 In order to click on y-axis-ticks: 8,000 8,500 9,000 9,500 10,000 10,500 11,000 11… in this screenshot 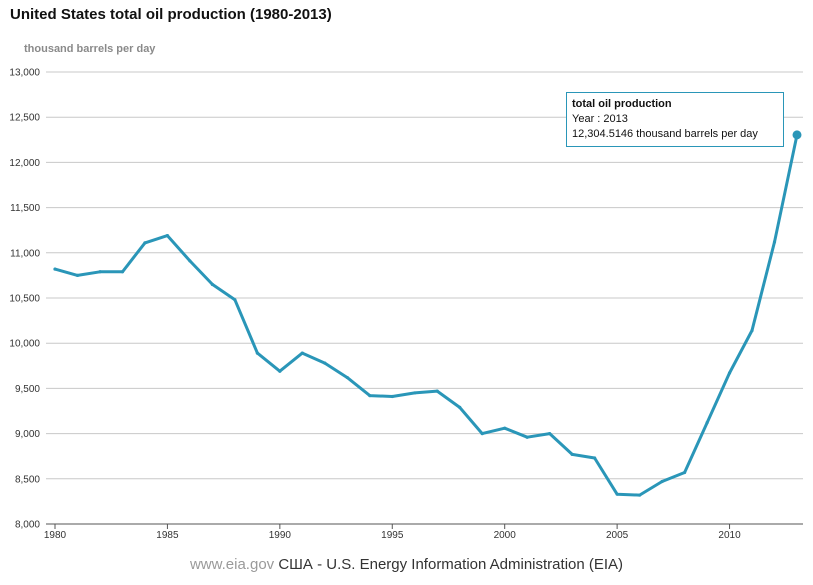, I will do `click(24, 299)`.